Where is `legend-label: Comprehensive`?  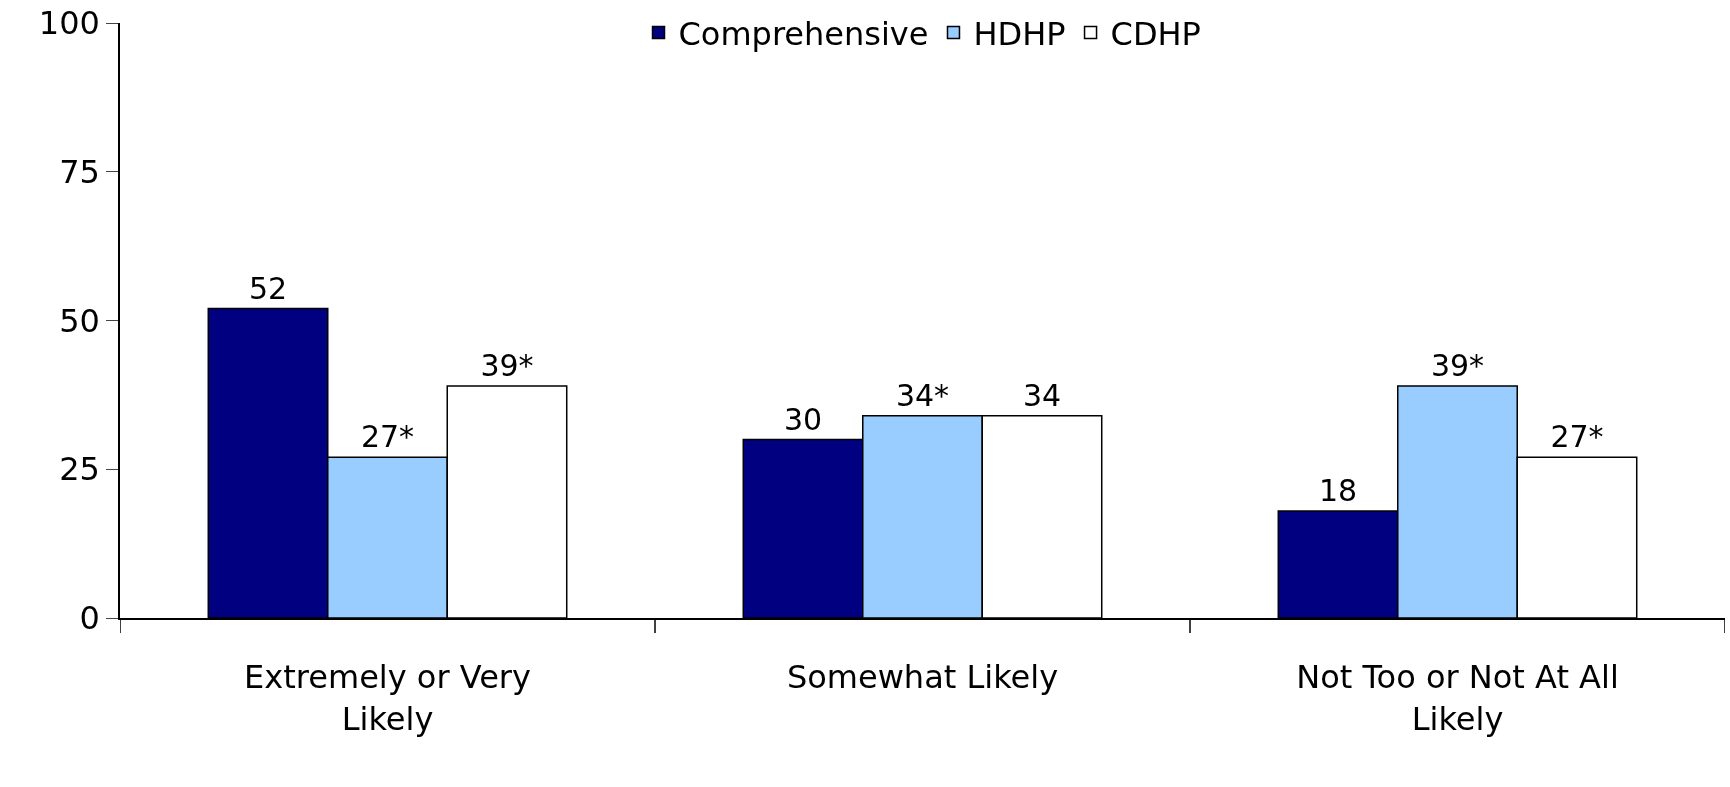 legend-label: Comprehensive is located at coordinates (803, 33).